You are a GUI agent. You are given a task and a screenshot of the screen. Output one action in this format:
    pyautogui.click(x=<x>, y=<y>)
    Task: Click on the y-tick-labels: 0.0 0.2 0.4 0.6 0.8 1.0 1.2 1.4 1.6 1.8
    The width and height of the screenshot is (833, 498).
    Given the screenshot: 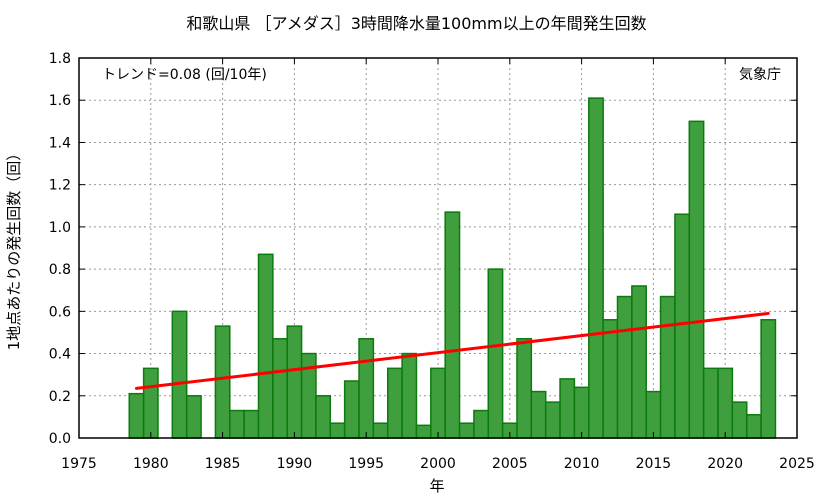 What is the action you would take?
    pyautogui.click(x=60, y=249)
    